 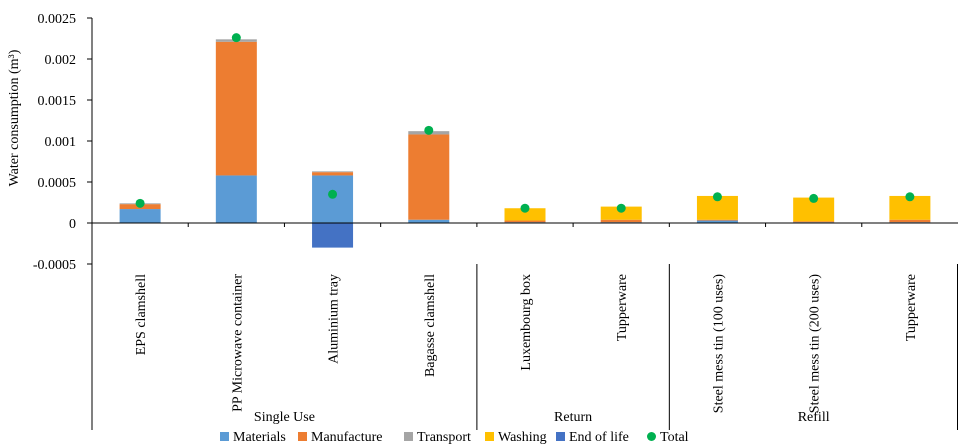 What do you see at coordinates (347, 437) in the screenshot?
I see `legend-label: Manufacture` at bounding box center [347, 437].